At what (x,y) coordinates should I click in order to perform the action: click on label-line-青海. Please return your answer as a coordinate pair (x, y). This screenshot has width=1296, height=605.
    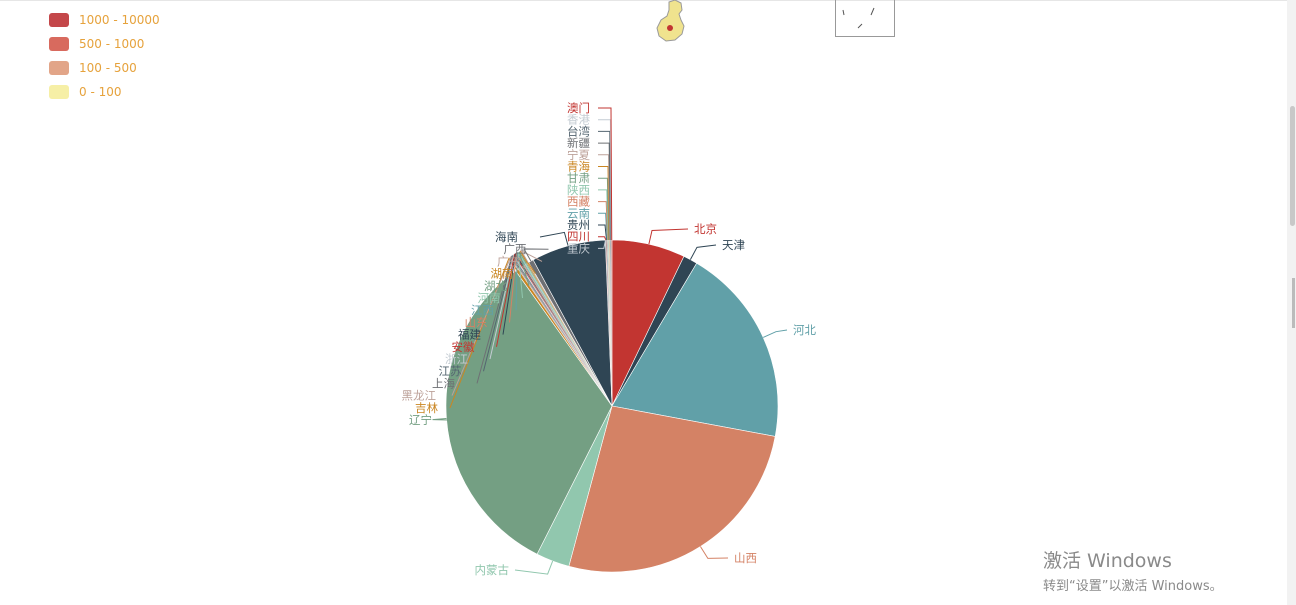
    Looking at the image, I should click on (604, 203).